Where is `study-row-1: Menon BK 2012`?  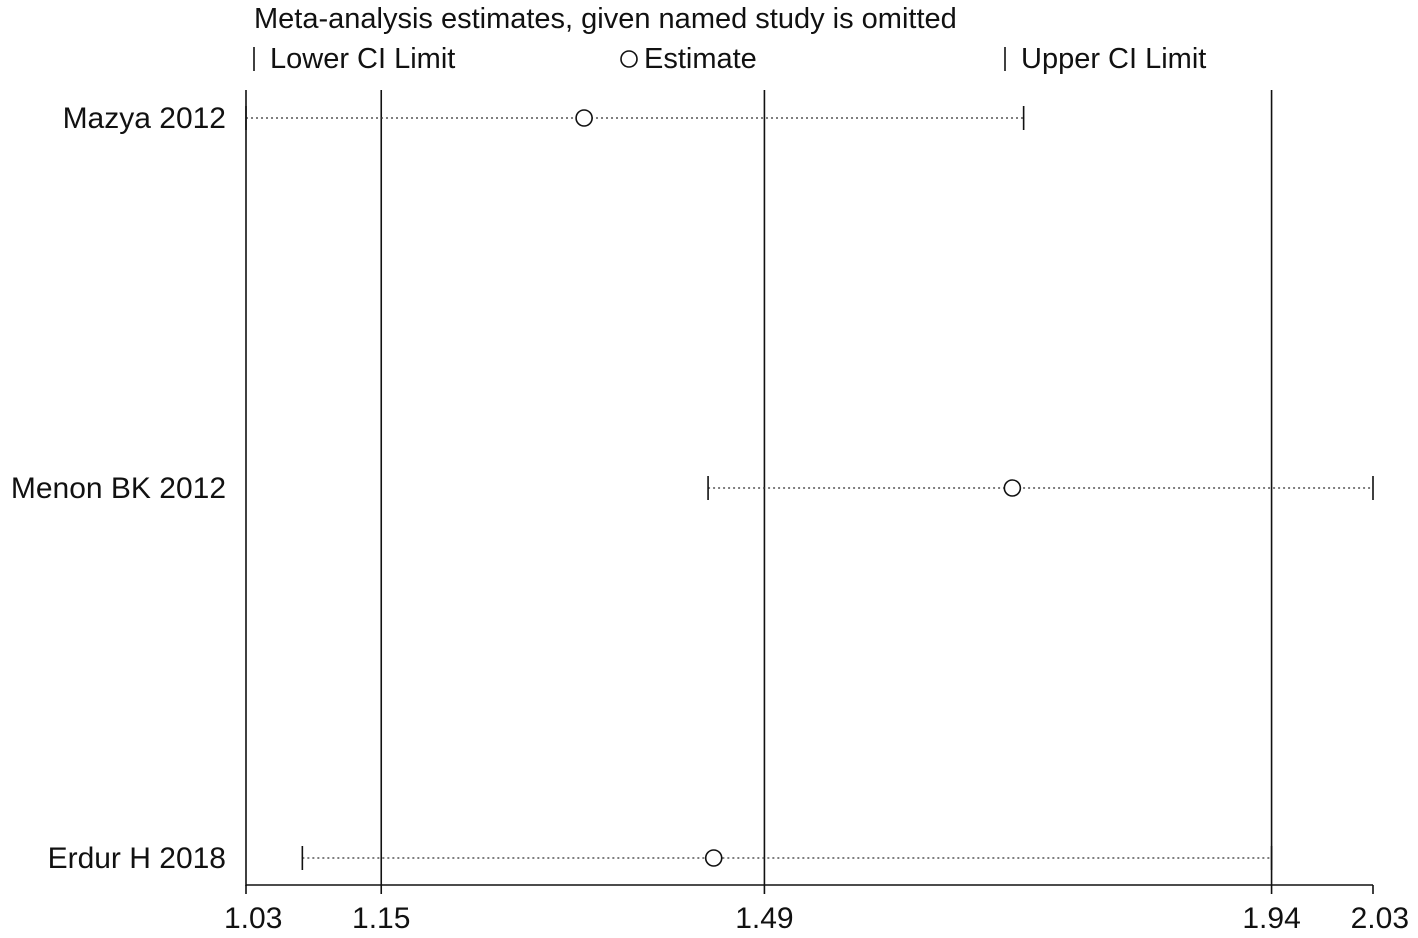 study-row-1: Menon BK 2012 is located at coordinates (692, 488).